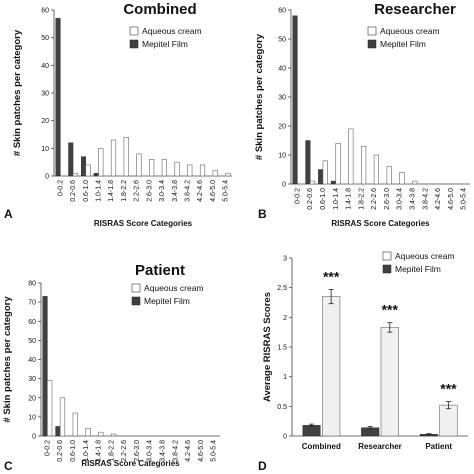 This screenshot has height=474, width=474. I want to click on chart-title: Patient, so click(160, 270).